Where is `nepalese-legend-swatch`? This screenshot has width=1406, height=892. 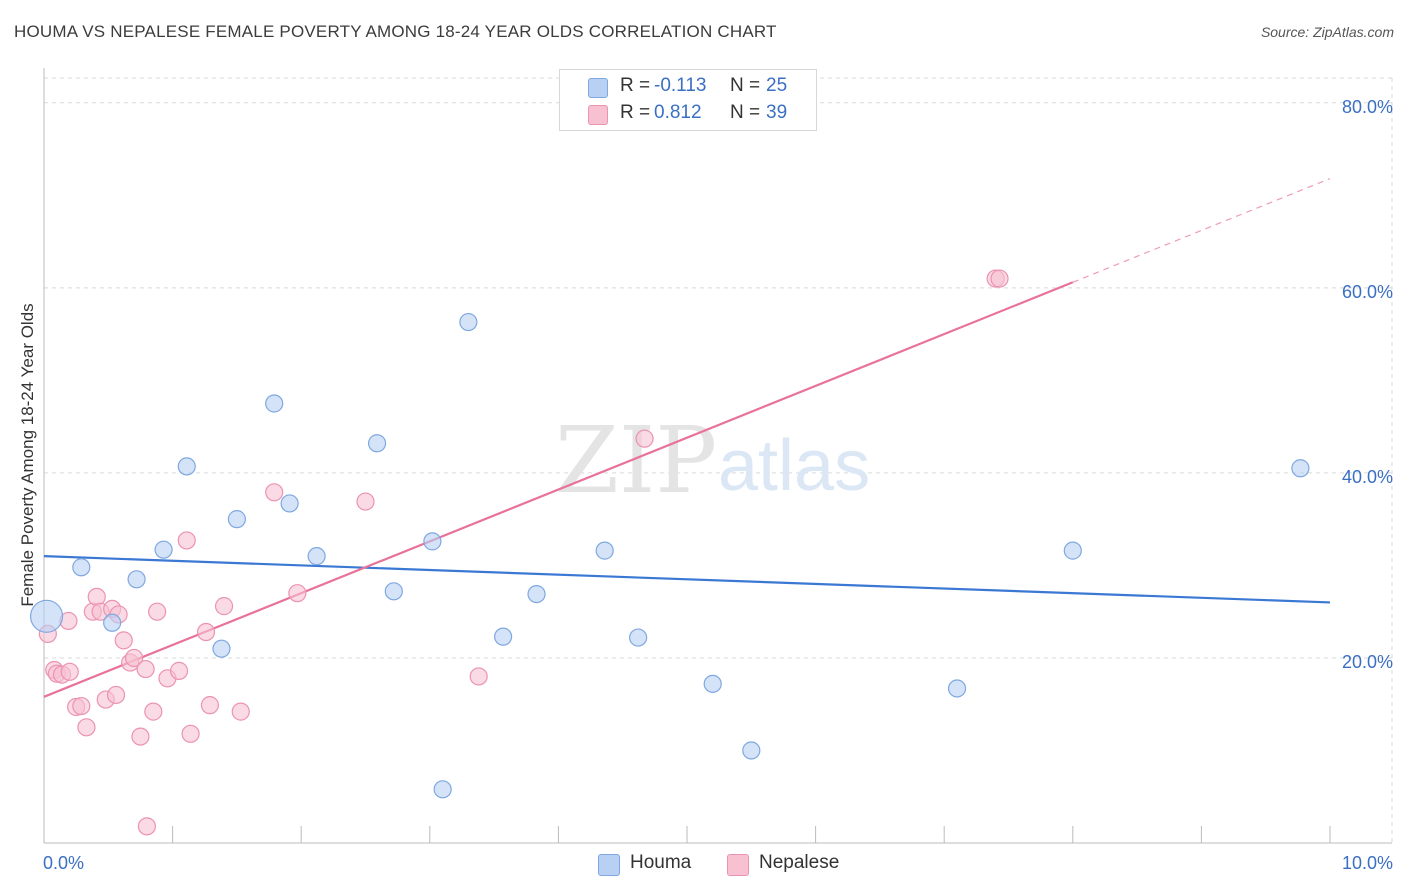 nepalese-legend-swatch is located at coordinates (738, 865).